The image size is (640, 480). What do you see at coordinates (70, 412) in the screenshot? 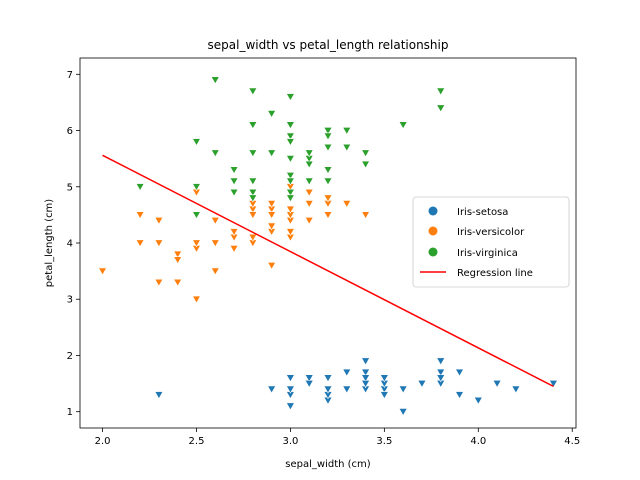
I see `y-tick-label: 1` at bounding box center [70, 412].